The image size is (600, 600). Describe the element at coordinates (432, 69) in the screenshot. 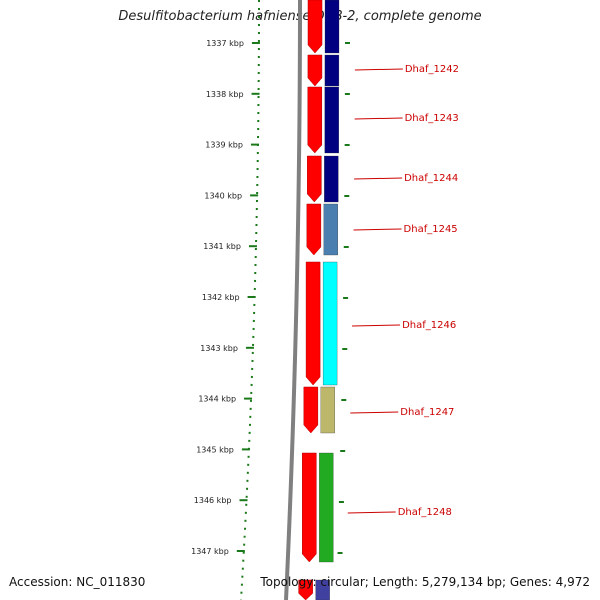

I see `gene-label: Dhaf_1242` at that location.